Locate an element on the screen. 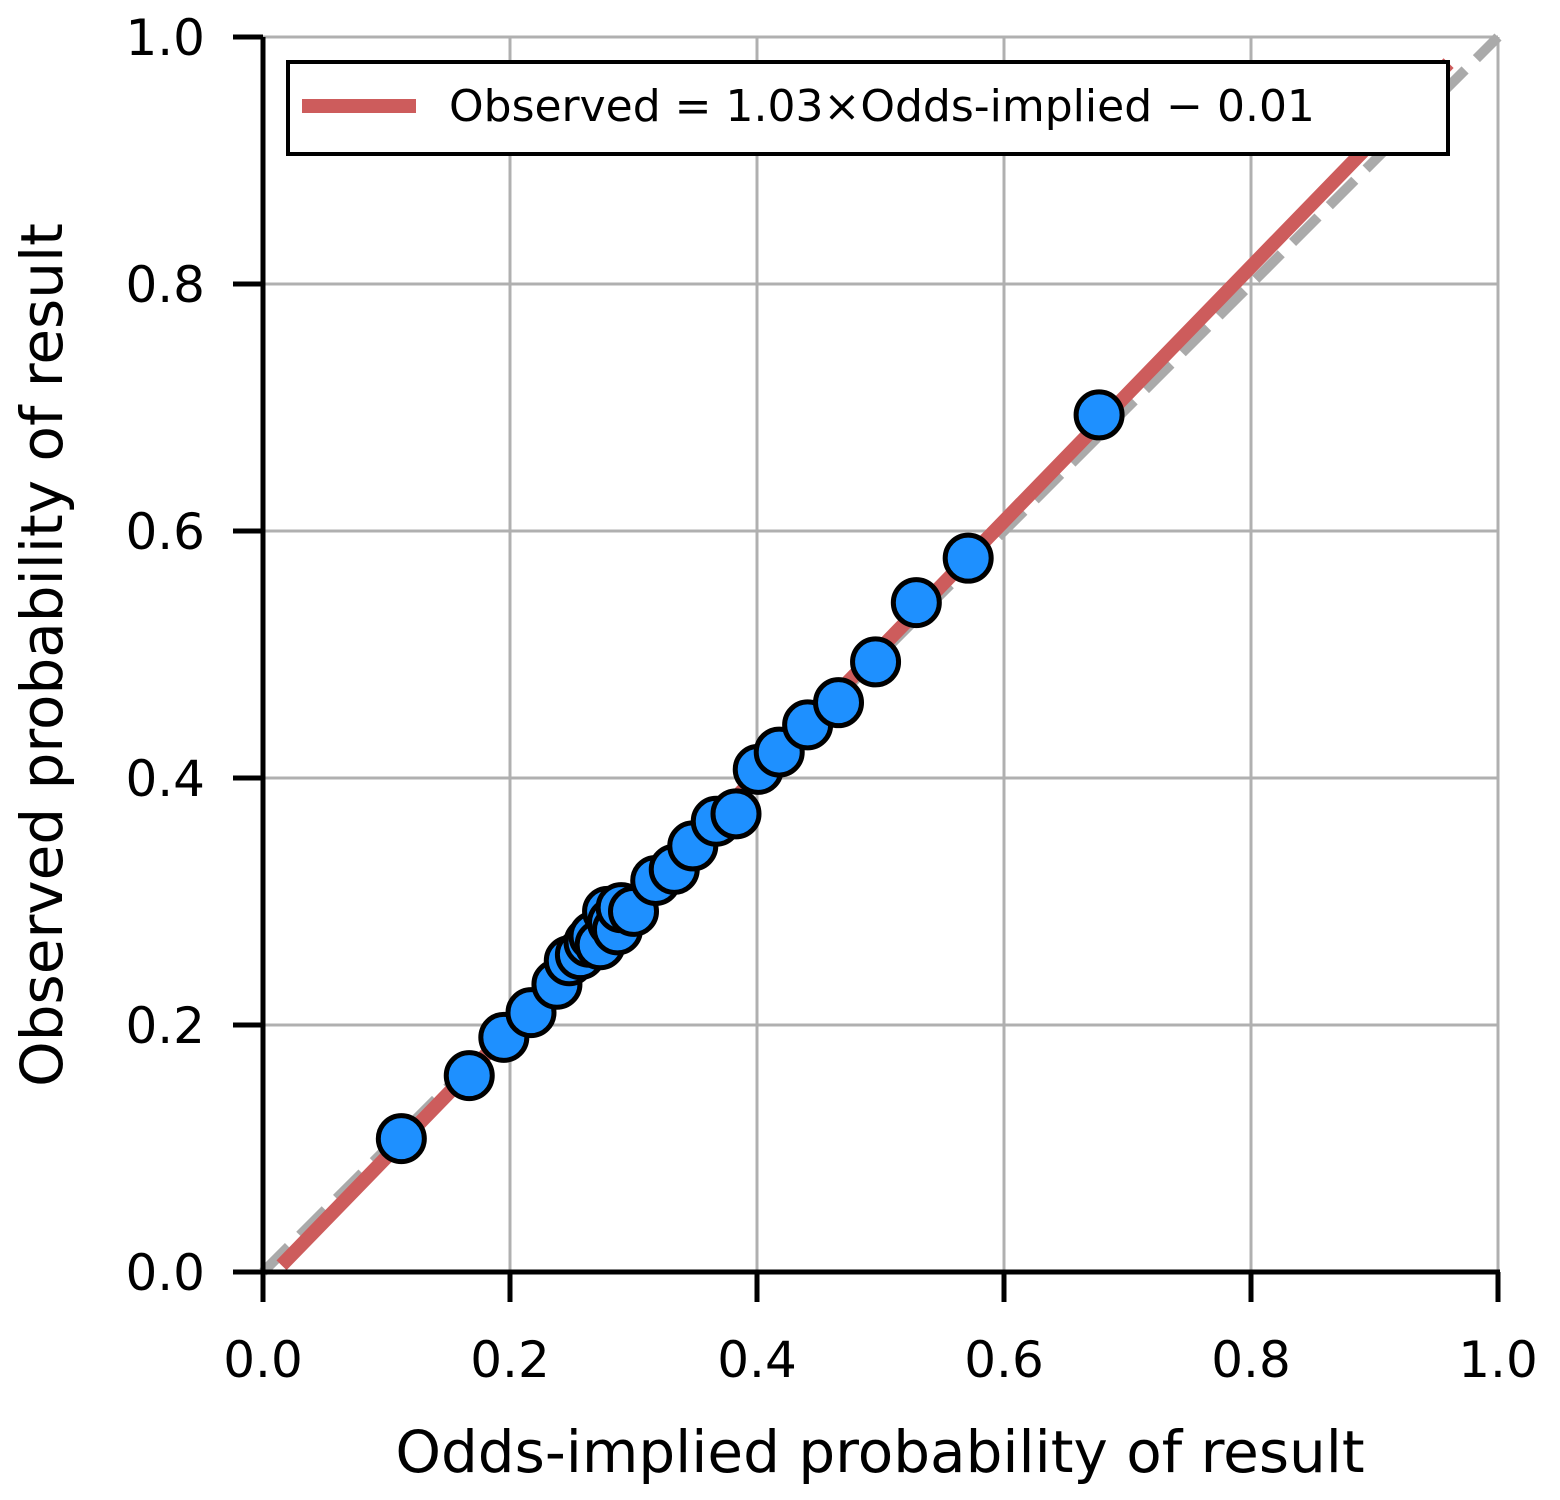  x-tick-label: 0.6 is located at coordinates (1004, 1360).